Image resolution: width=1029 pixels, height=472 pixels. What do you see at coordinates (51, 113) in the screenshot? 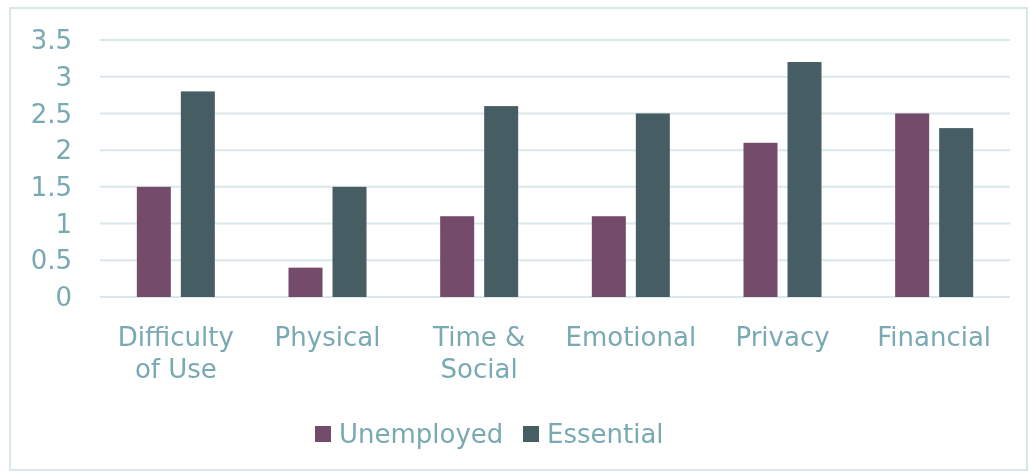
I see `y-tick-label: 2.5` at bounding box center [51, 113].